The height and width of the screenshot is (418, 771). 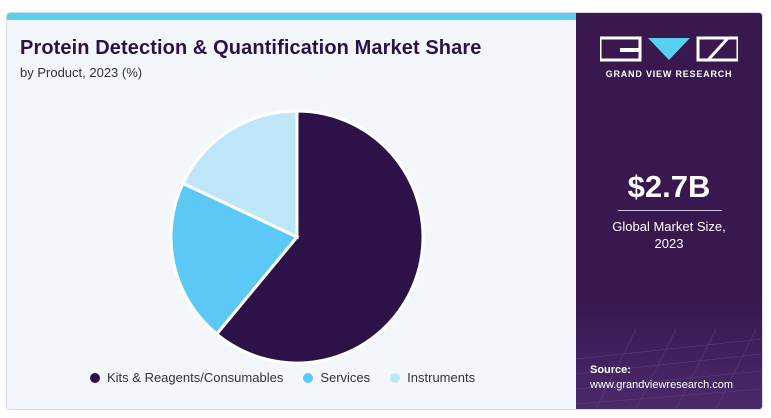 I want to click on legend-item: Instruments, so click(x=432, y=377).